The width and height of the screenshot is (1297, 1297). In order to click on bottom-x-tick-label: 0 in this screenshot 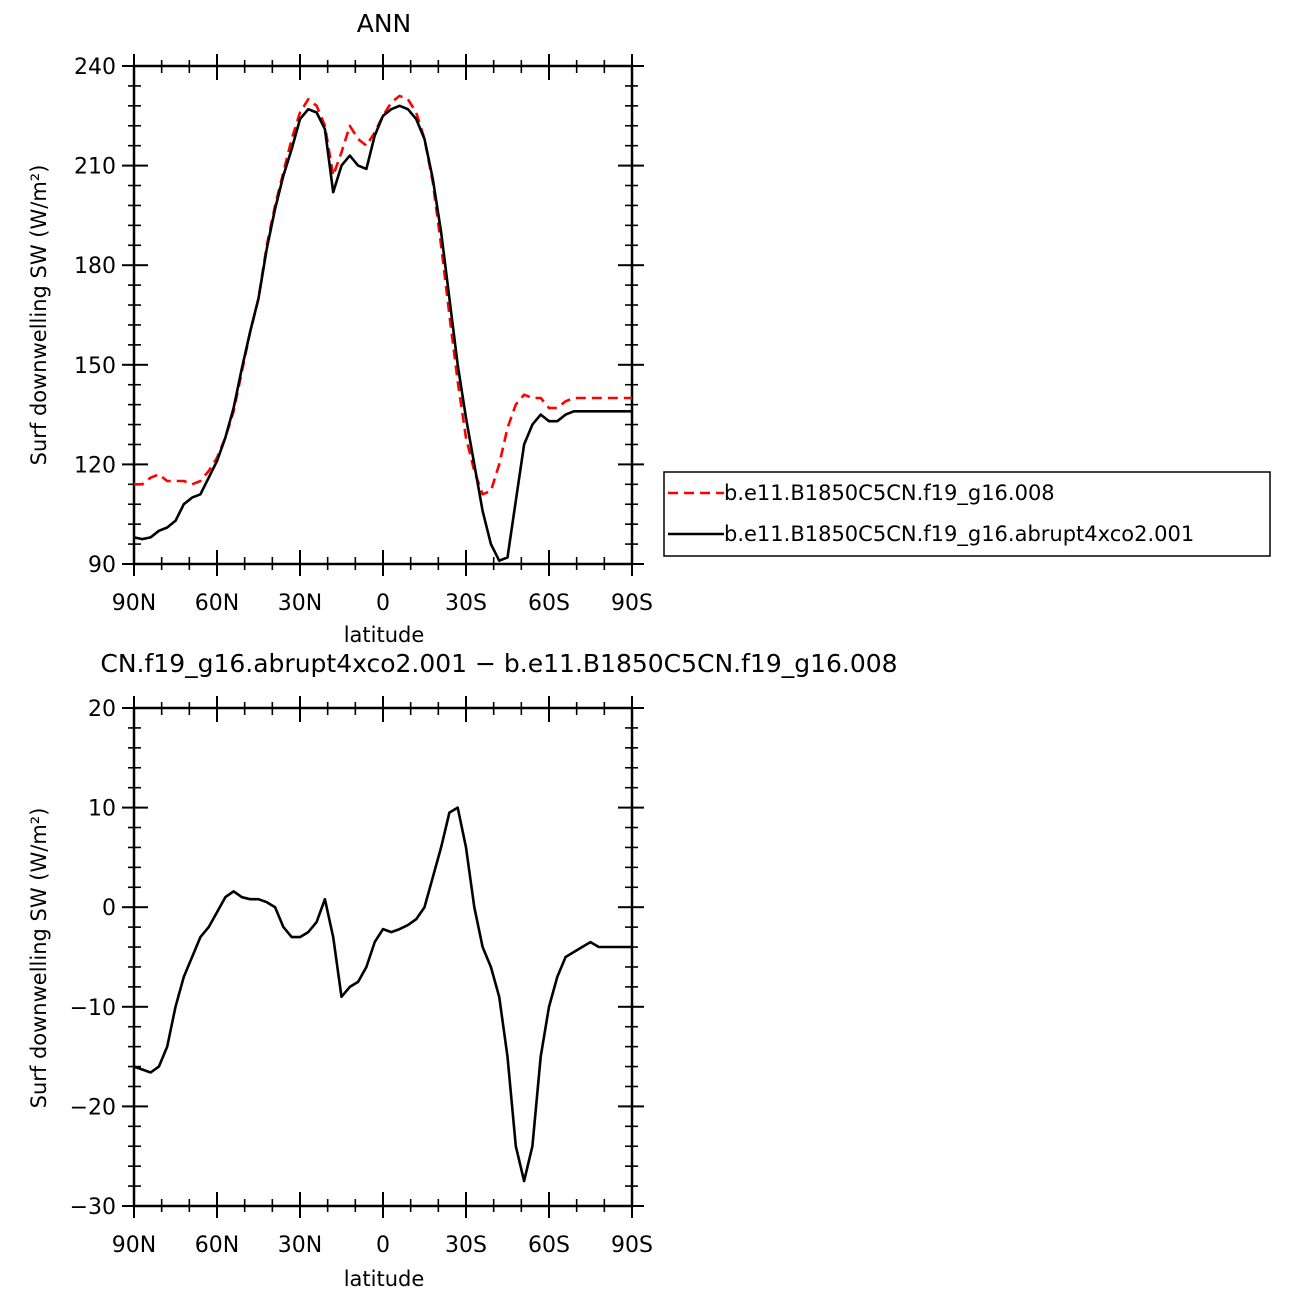, I will do `click(383, 1245)`.